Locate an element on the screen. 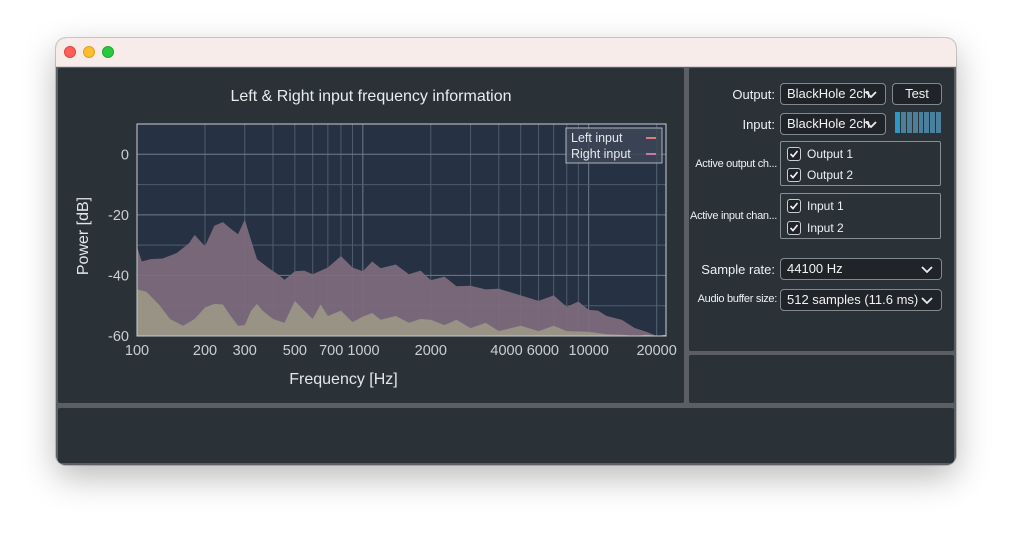 The width and height of the screenshot is (1012, 540). input-1-label: Input 1 is located at coordinates (825, 206).